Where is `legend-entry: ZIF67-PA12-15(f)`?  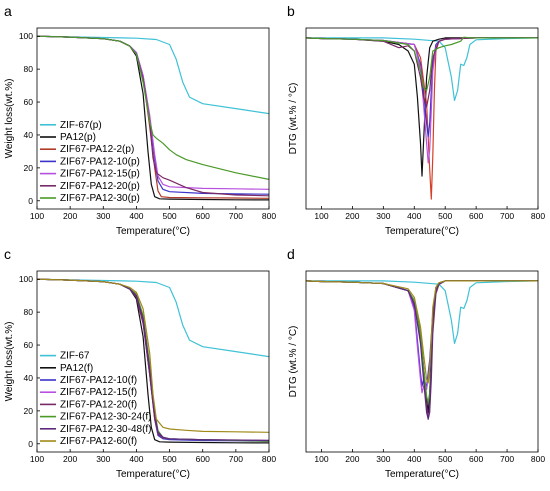
legend-entry: ZIF67-PA12-15(f) is located at coordinates (98, 392).